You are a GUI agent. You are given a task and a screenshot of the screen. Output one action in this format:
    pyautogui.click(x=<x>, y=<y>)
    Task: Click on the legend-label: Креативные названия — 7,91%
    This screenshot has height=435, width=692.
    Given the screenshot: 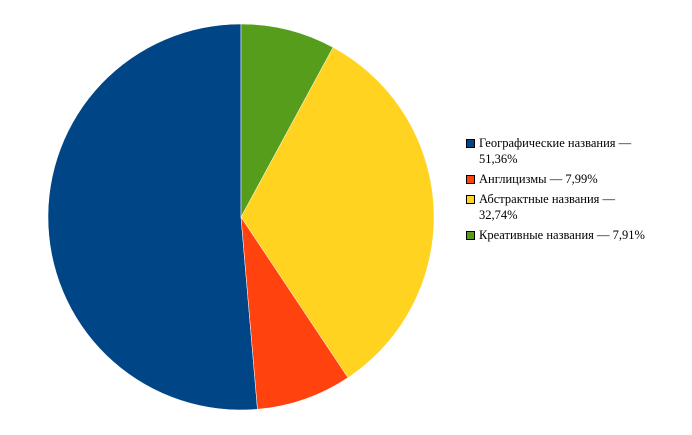 What is the action you would take?
    pyautogui.click(x=562, y=235)
    